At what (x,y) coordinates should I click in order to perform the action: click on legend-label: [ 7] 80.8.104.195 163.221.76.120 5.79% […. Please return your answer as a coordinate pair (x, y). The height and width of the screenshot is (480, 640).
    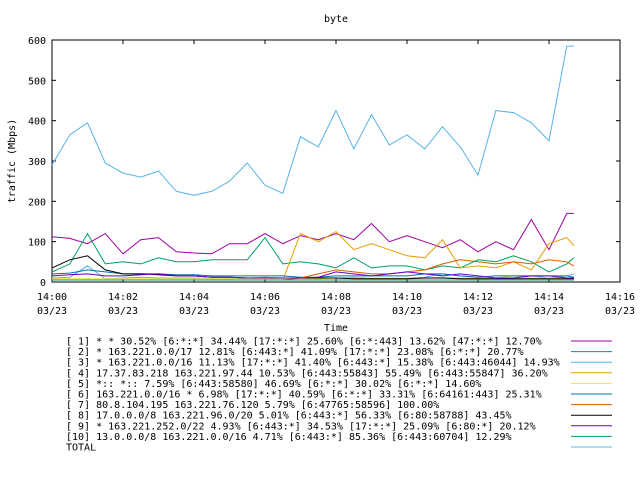
    Looking at the image, I should click on (252, 405).